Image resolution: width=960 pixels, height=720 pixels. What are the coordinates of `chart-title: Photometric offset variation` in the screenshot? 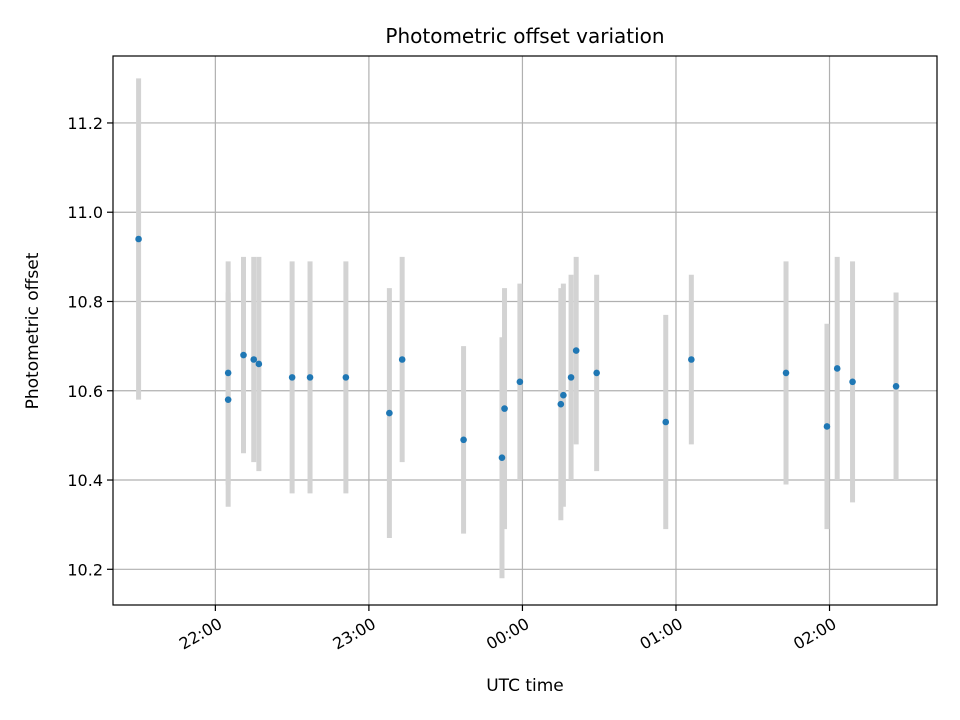 It's located at (524, 36).